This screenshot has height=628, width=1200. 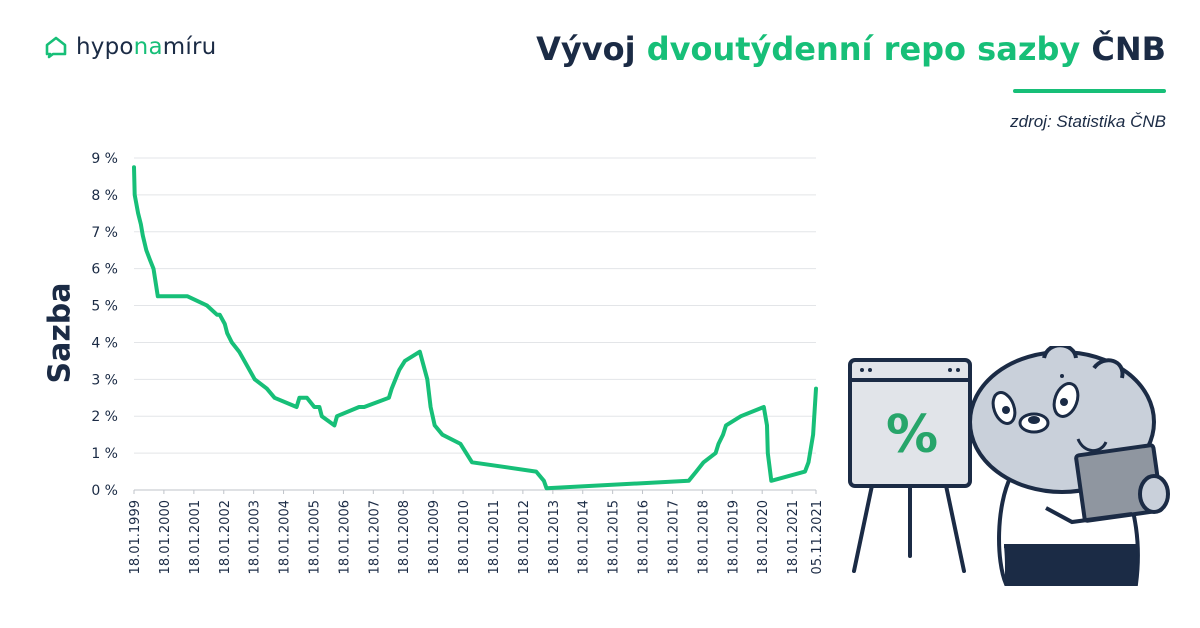 I want to click on x-tick-label: 18.01.2015, so click(x=614, y=537).